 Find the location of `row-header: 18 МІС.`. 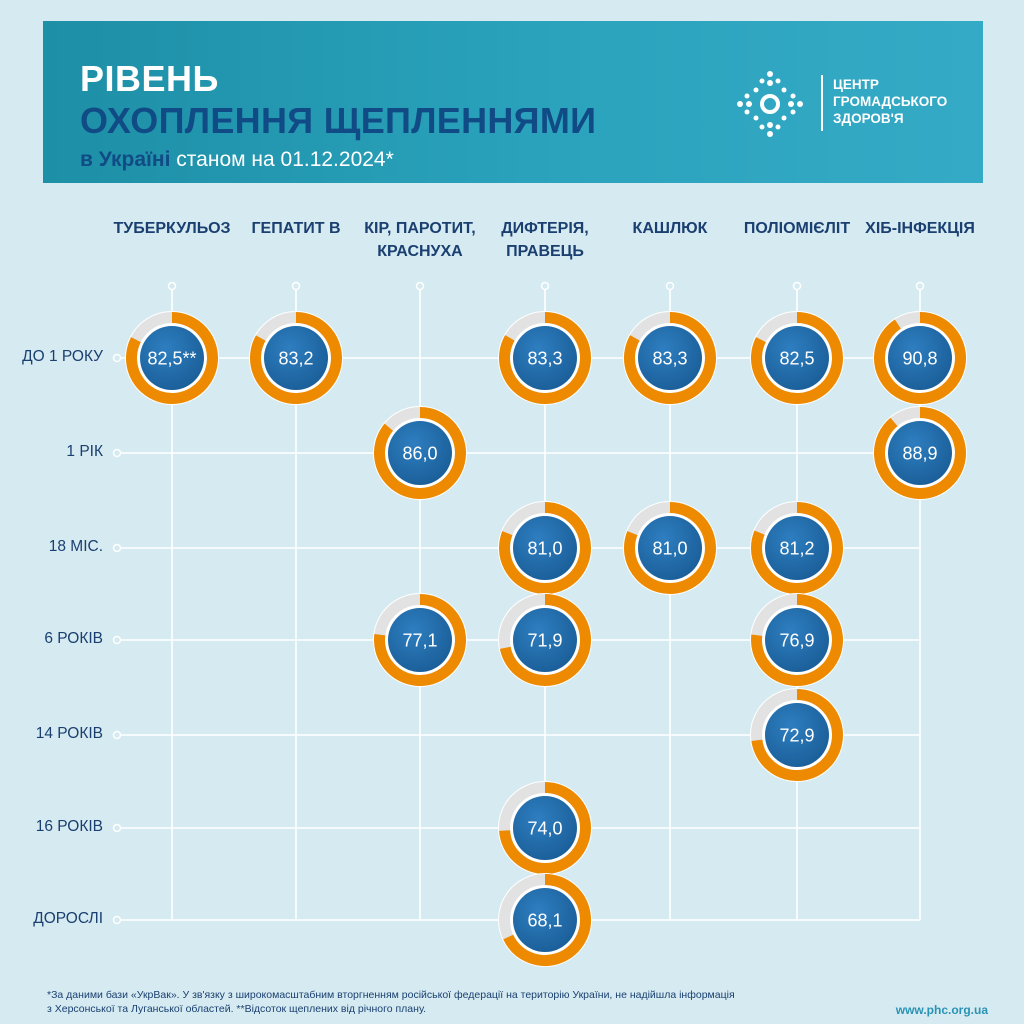

row-header: 18 МІС. is located at coordinates (75, 546).